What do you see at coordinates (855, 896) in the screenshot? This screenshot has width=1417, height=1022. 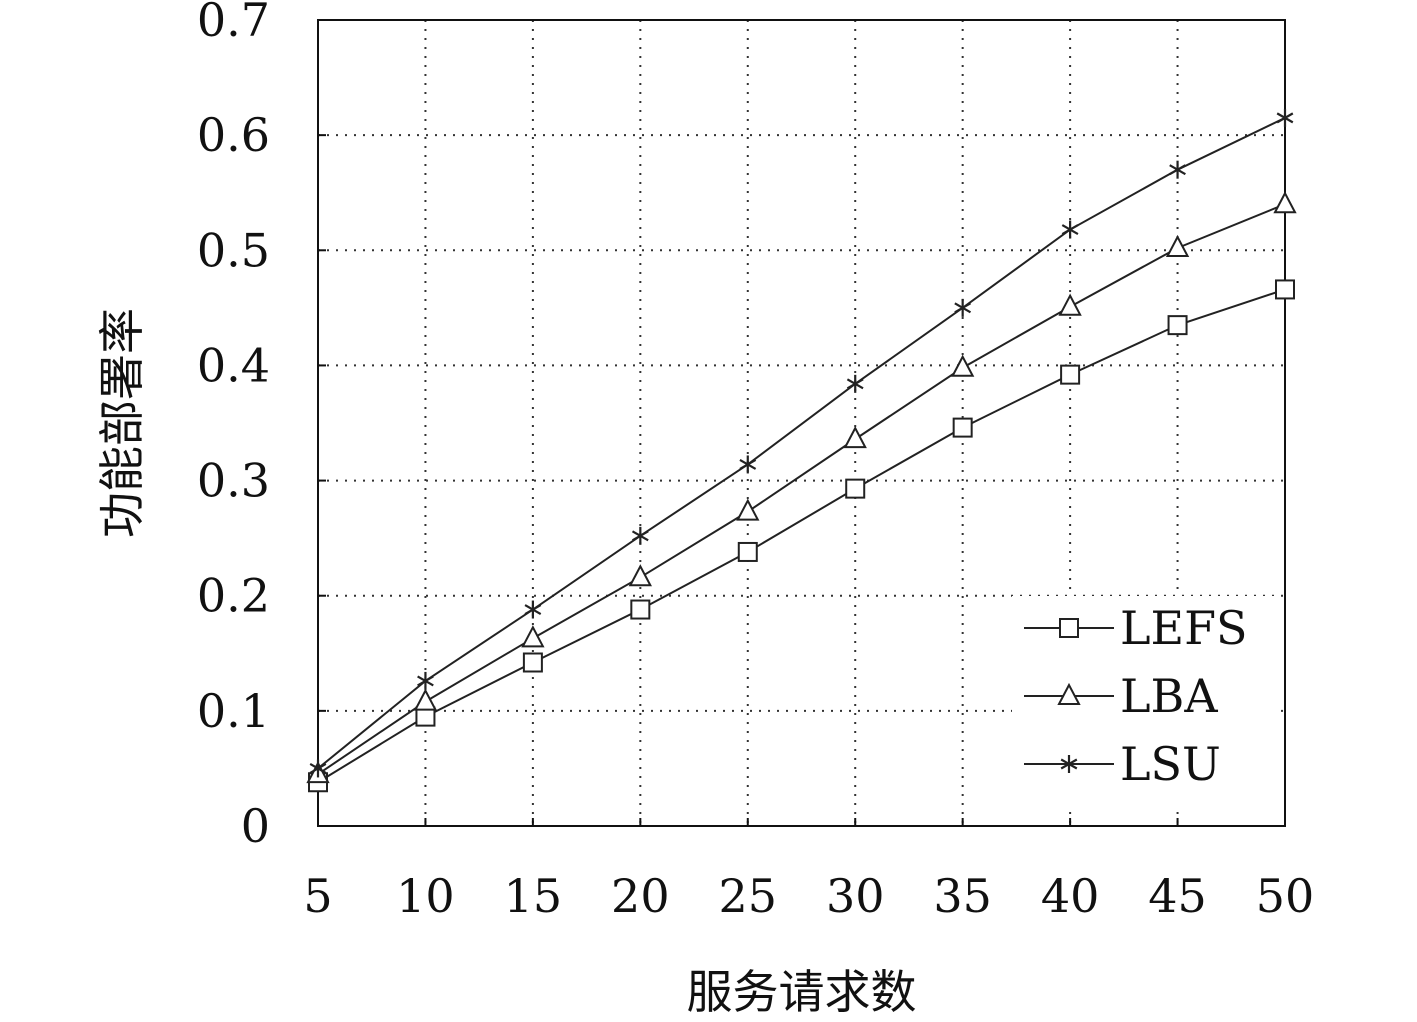 I see `x-tick-label: 30` at bounding box center [855, 896].